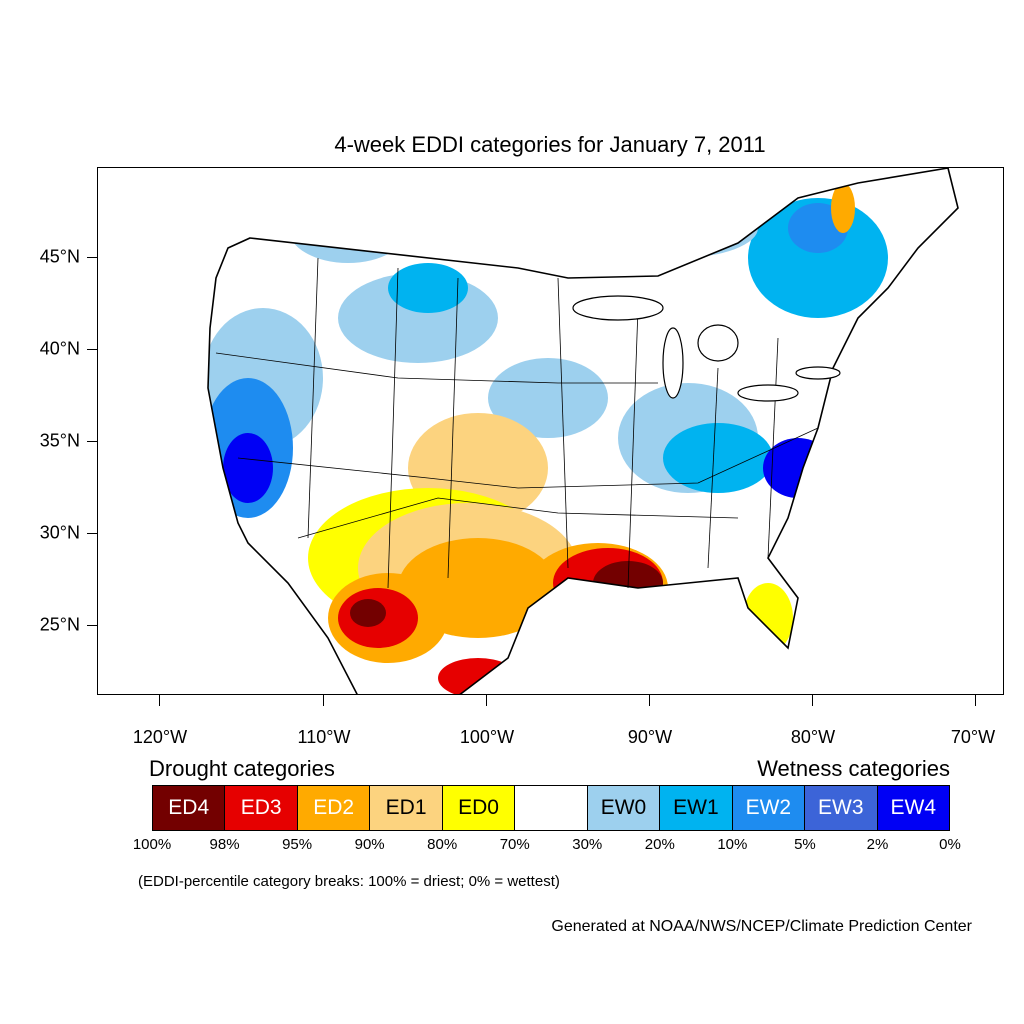 This screenshot has height=1024, width=1024. I want to click on lon-label: 90°W, so click(650, 737).